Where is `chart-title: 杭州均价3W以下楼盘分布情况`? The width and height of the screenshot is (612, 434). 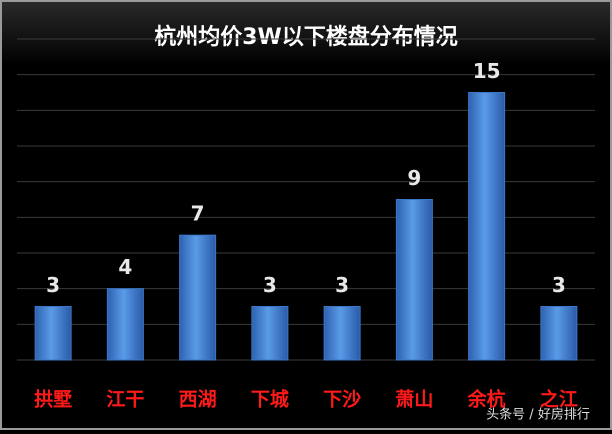
chart-title: 杭州均价3W以下楼盘分布情况 is located at coordinates (306, 37).